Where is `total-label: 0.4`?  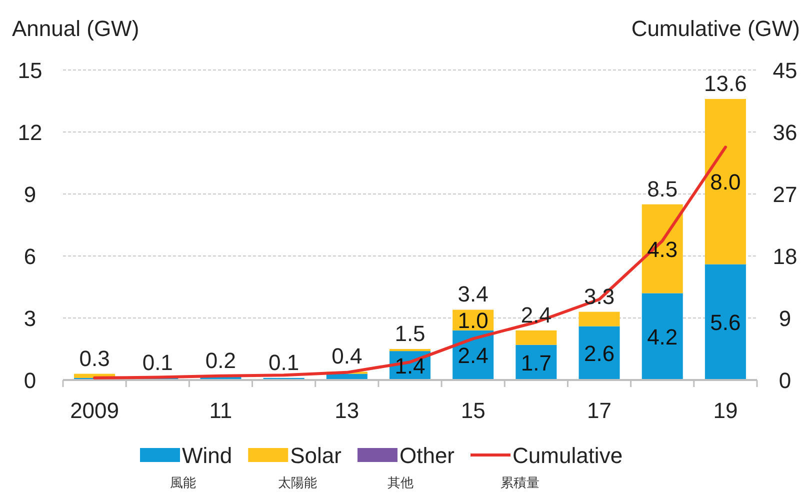 total-label: 0.4 is located at coordinates (347, 356).